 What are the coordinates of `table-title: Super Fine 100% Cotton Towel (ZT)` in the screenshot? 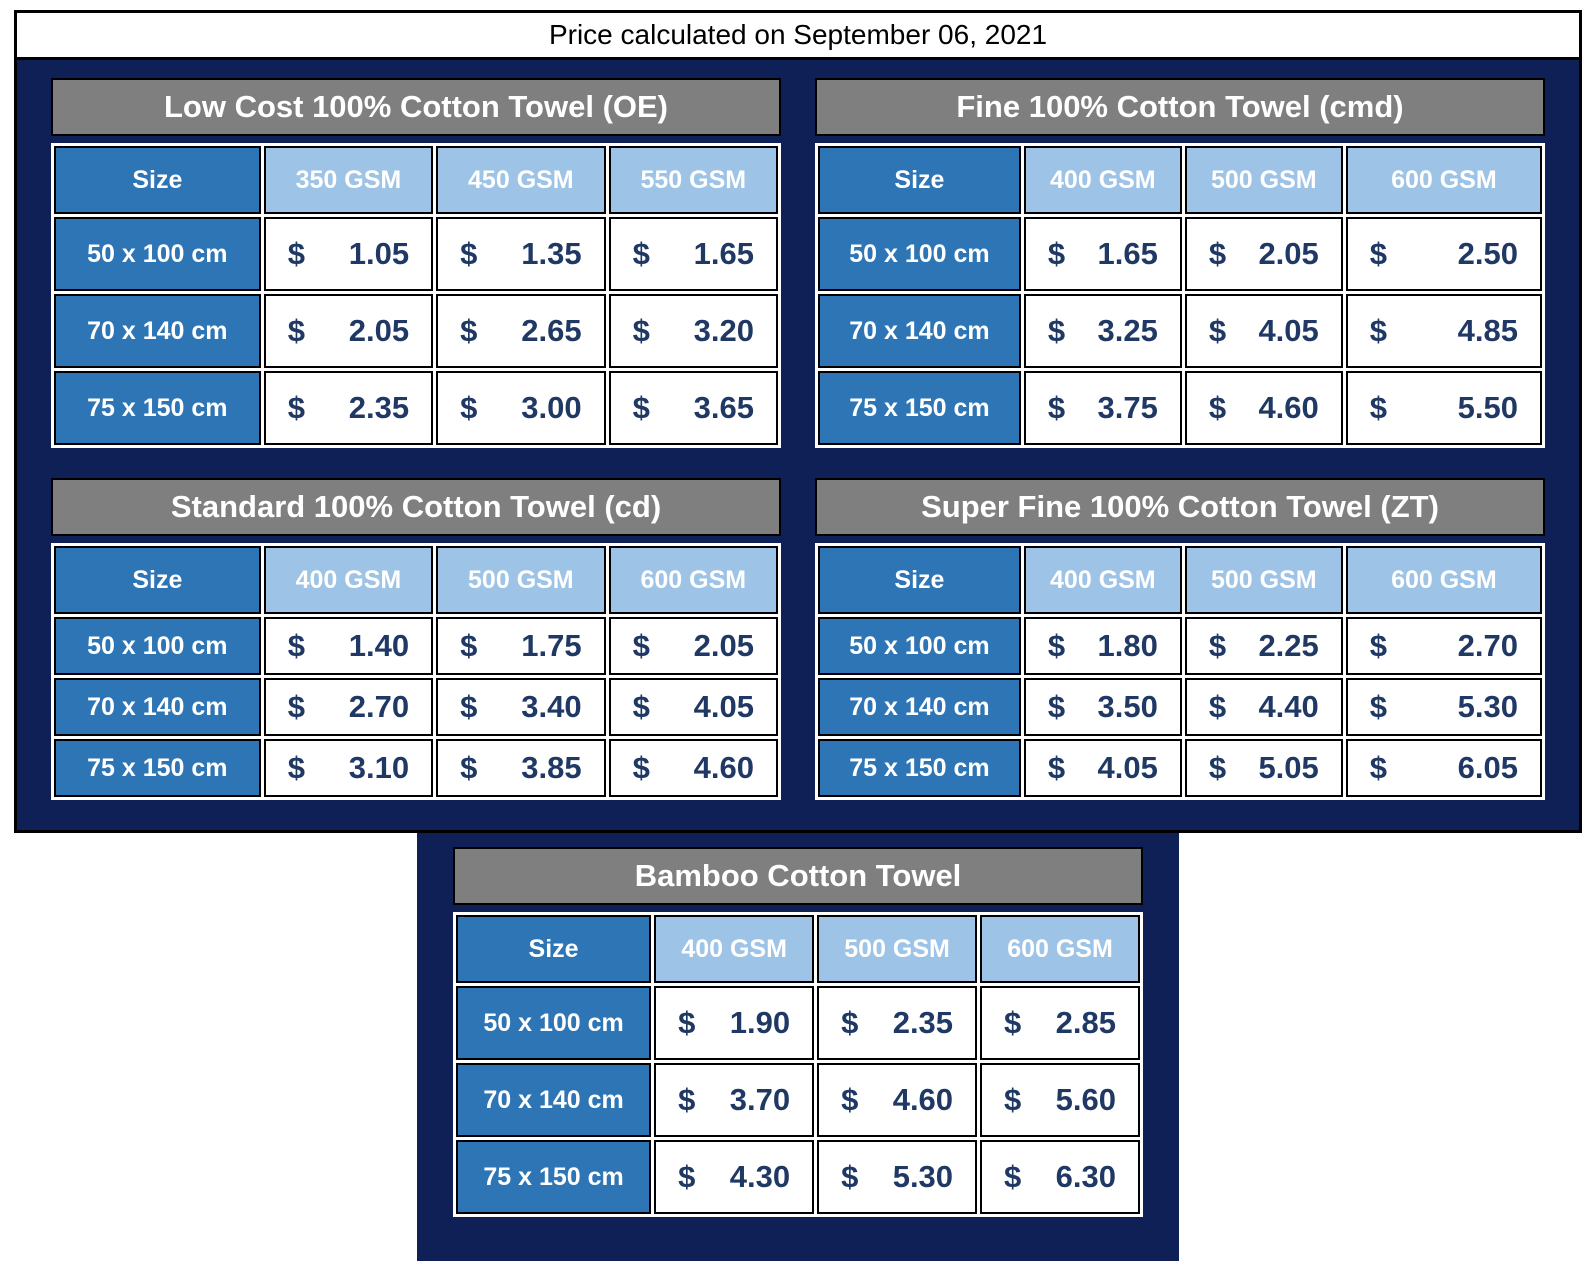 It's located at (1180, 507).